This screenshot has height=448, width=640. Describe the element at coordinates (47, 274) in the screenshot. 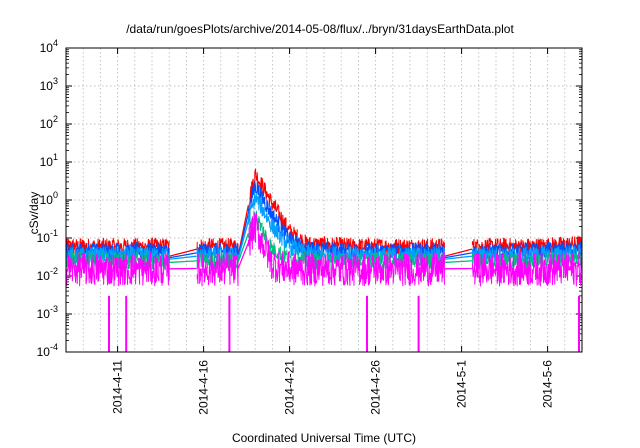

I see `y-tick-label: 10⁻²` at that location.